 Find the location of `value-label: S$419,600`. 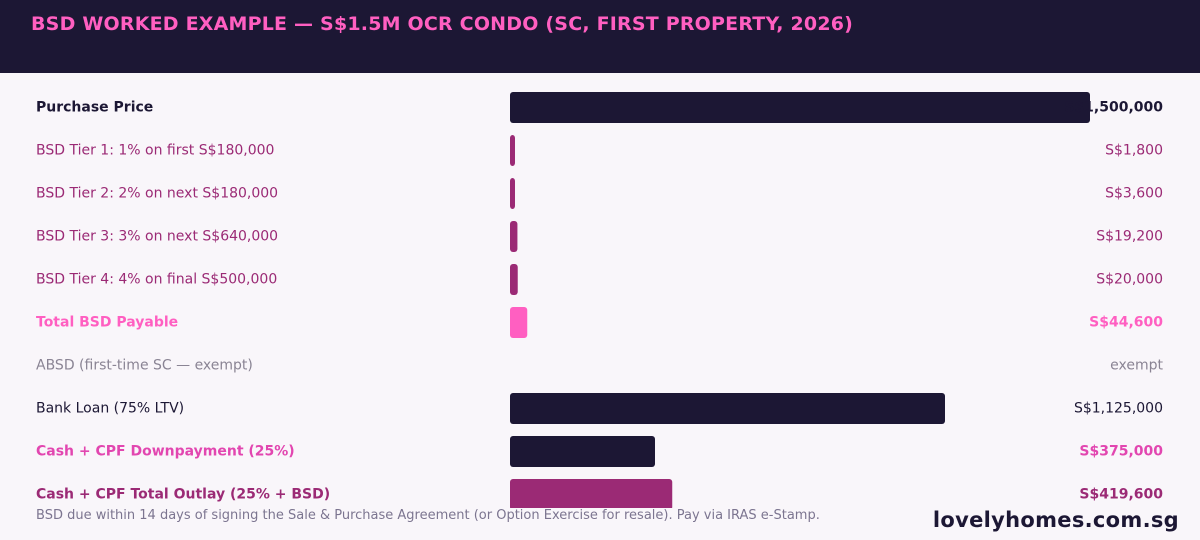

value-label: S$419,600 is located at coordinates (1121, 495).